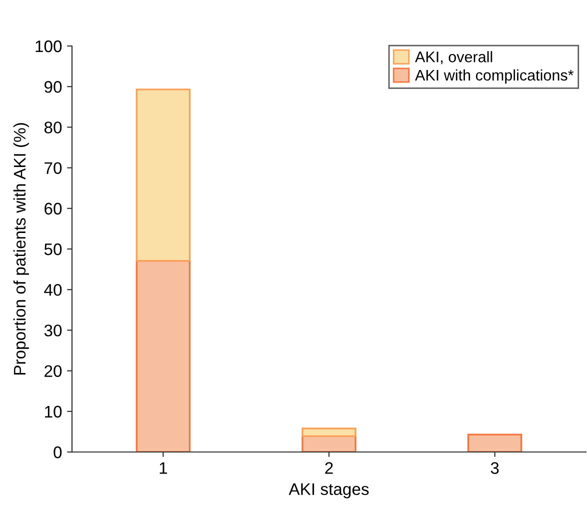  Describe the element at coordinates (53, 412) in the screenshot. I see `y-tick-label: 10` at that location.